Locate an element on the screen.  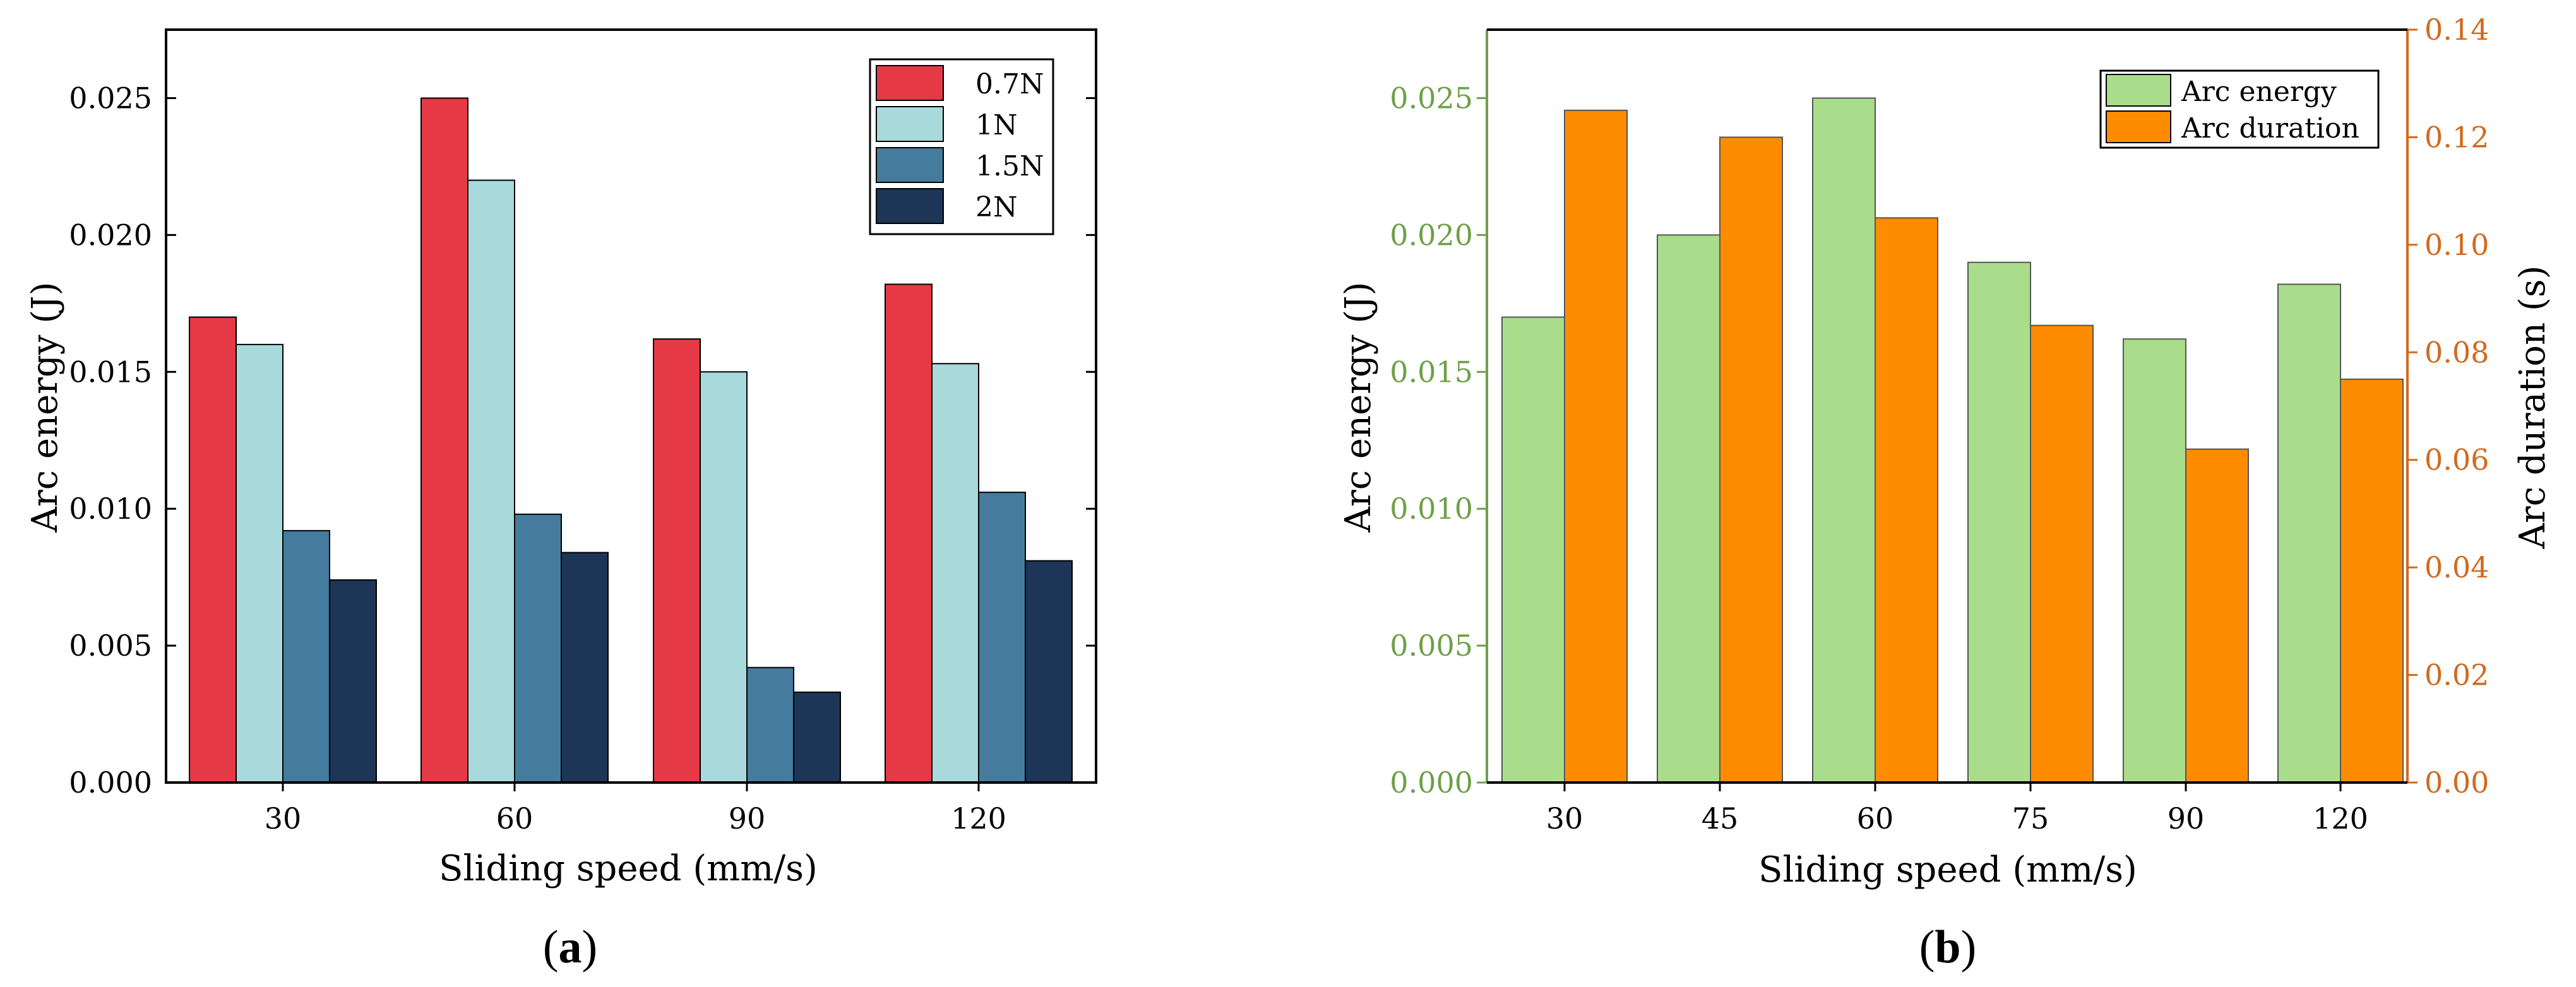
chart-a-legend-label: 0.7N is located at coordinates (1009, 84).